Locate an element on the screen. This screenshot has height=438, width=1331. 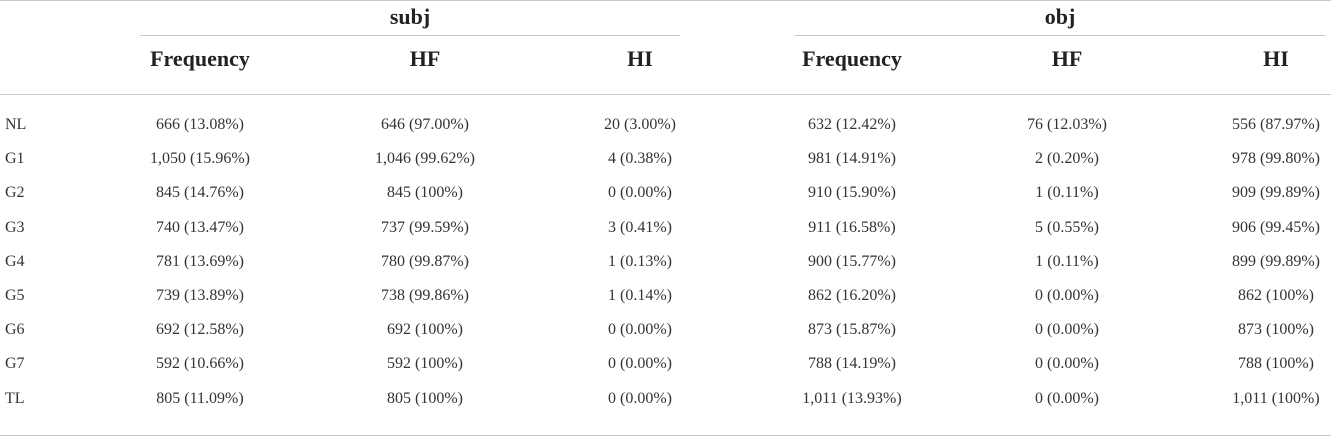
table-cell: 740 (13.47%) is located at coordinates (200, 227).